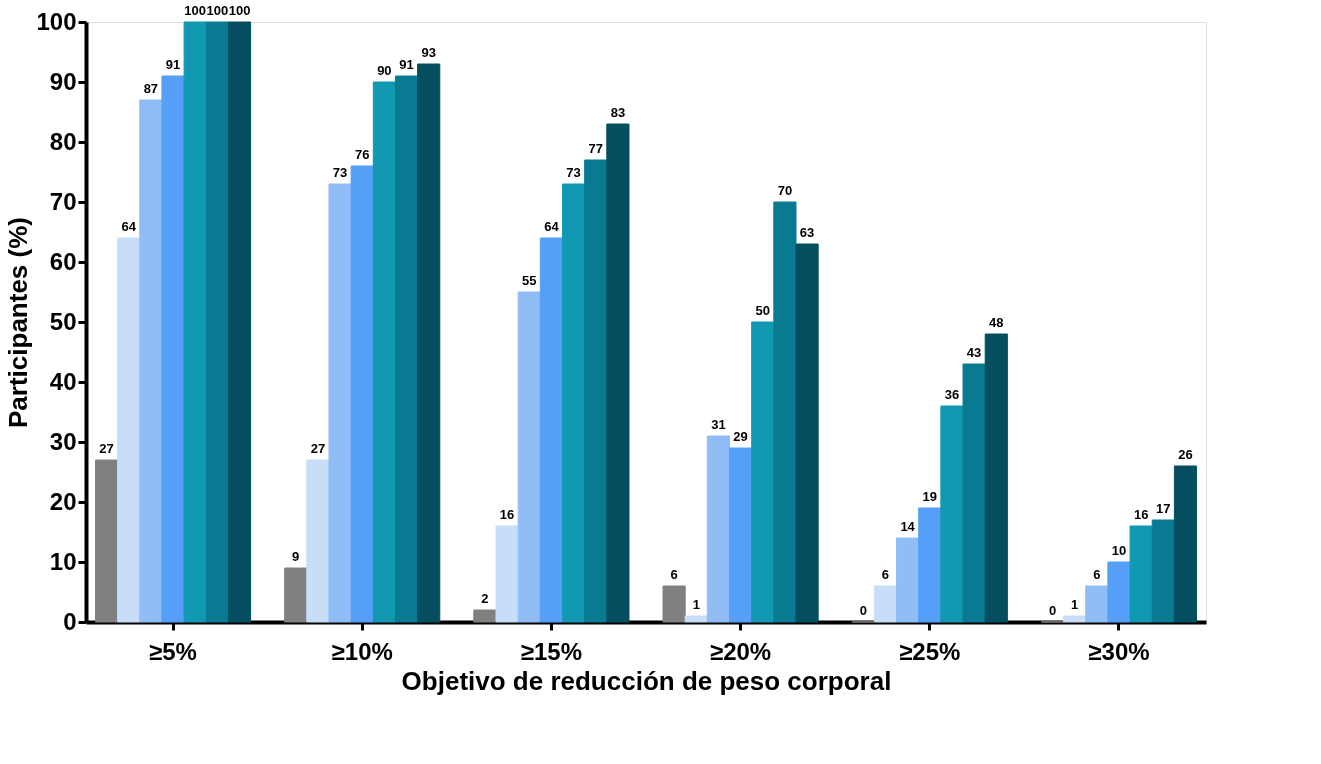  I want to click on y-axis-title: Participantes (%), so click(18, 322).